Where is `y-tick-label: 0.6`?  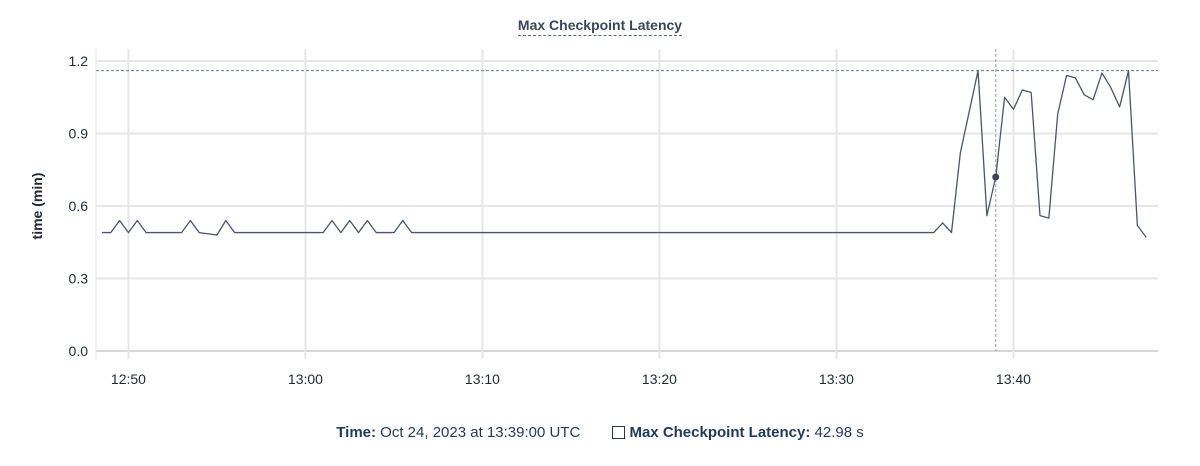 y-tick-label: 0.6 is located at coordinates (79, 206).